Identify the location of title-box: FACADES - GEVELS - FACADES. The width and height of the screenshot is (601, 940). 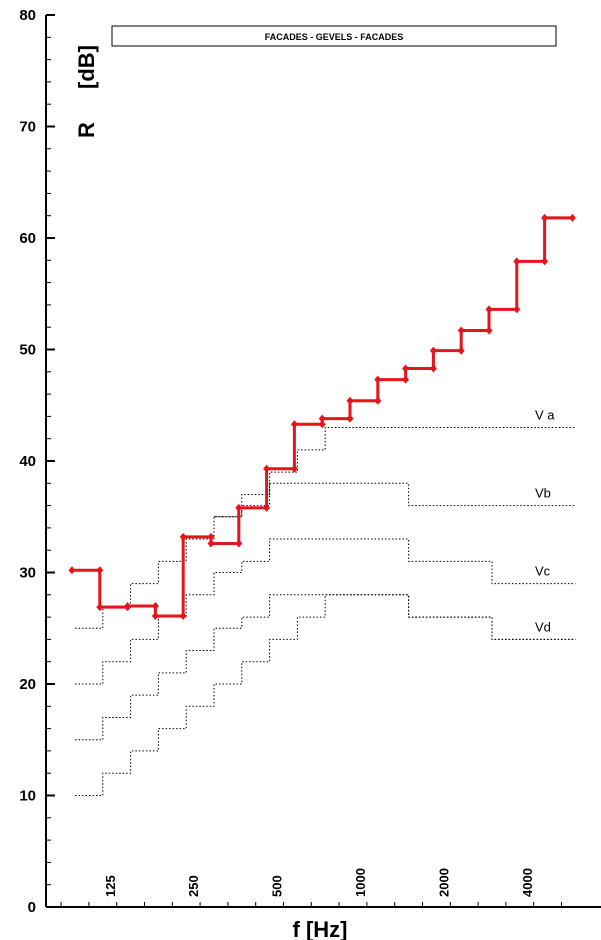
(334, 36).